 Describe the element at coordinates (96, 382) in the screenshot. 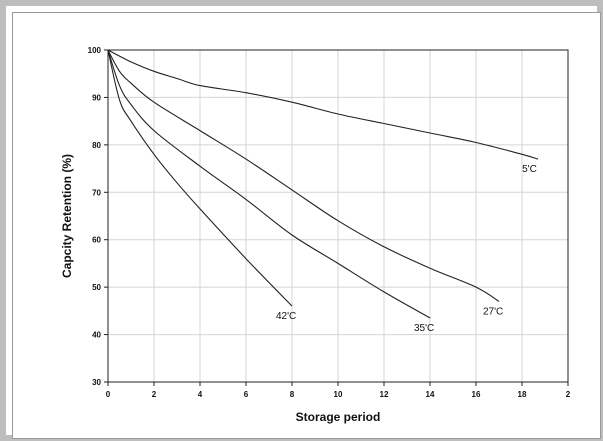

I see `y-tick-label: 30` at that location.